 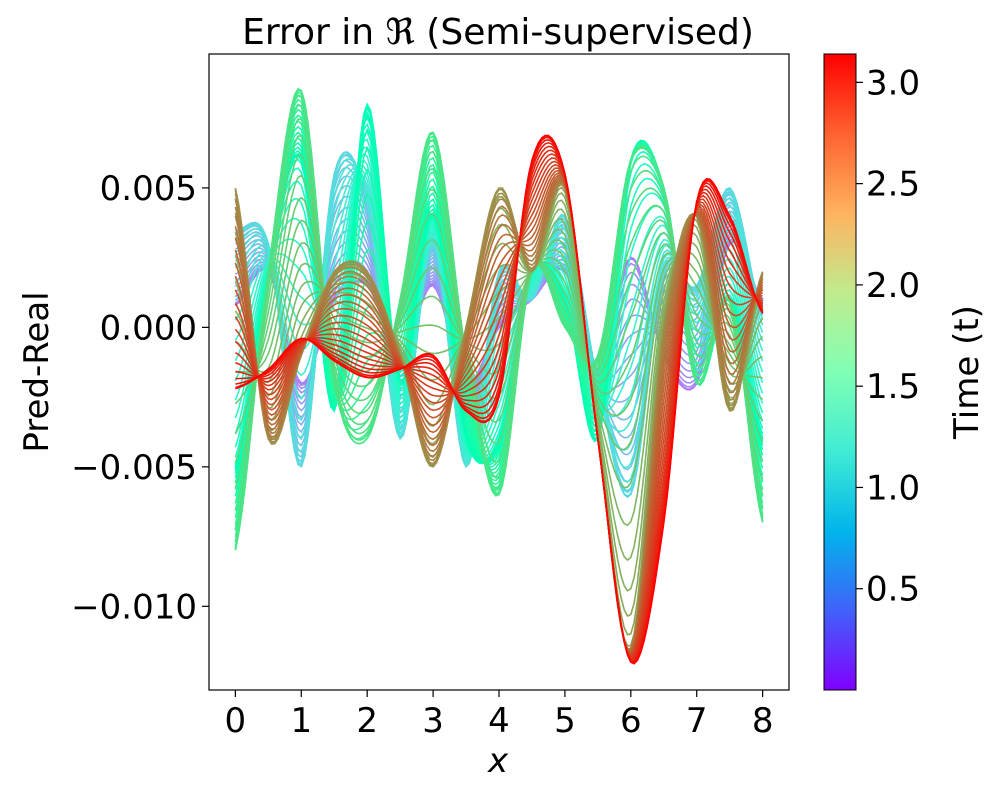 What do you see at coordinates (893, 286) in the screenshot?
I see `colorbar-tick-label: 2.0` at bounding box center [893, 286].